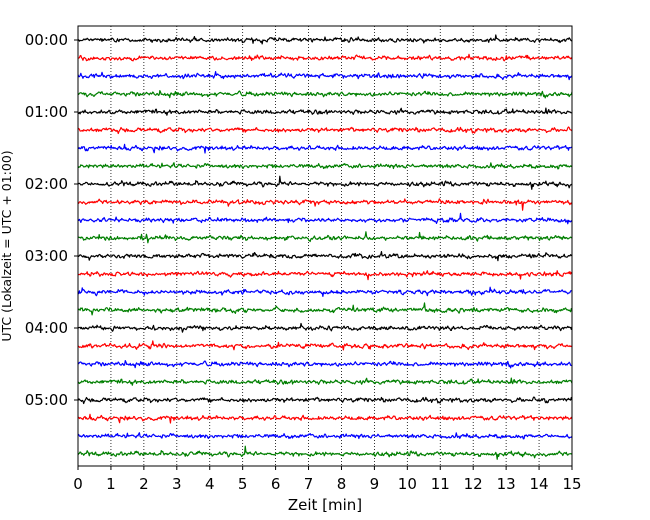 This screenshot has height=520, width=650. I want to click on x-tick-label-0: 0, so click(78, 484).